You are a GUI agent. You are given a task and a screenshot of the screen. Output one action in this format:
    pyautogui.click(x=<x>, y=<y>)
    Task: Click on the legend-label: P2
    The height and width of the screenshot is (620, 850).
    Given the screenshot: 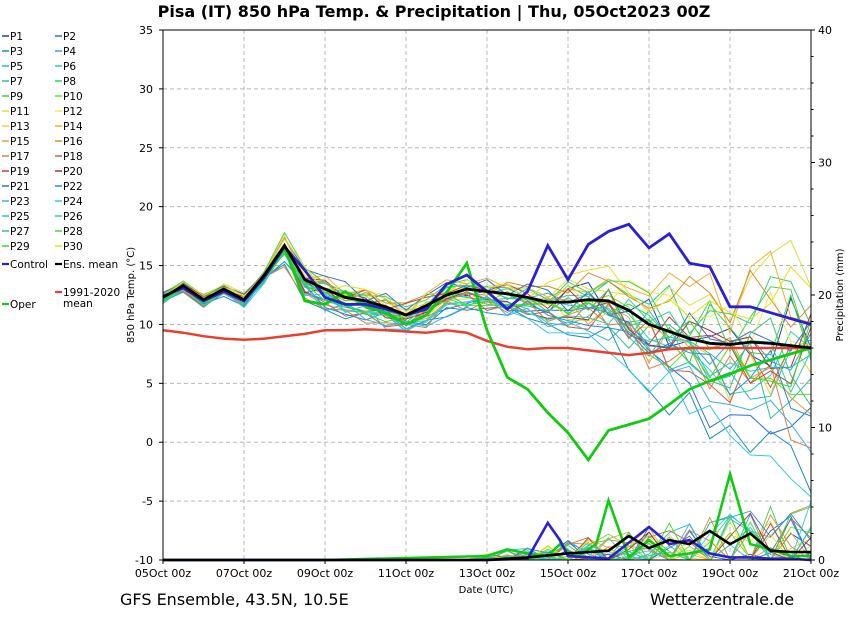 What is the action you would take?
    pyautogui.click(x=69, y=37)
    